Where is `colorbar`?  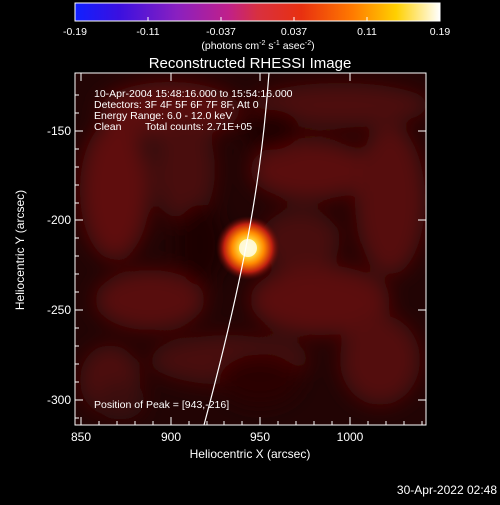
colorbar is located at coordinates (257, 12).